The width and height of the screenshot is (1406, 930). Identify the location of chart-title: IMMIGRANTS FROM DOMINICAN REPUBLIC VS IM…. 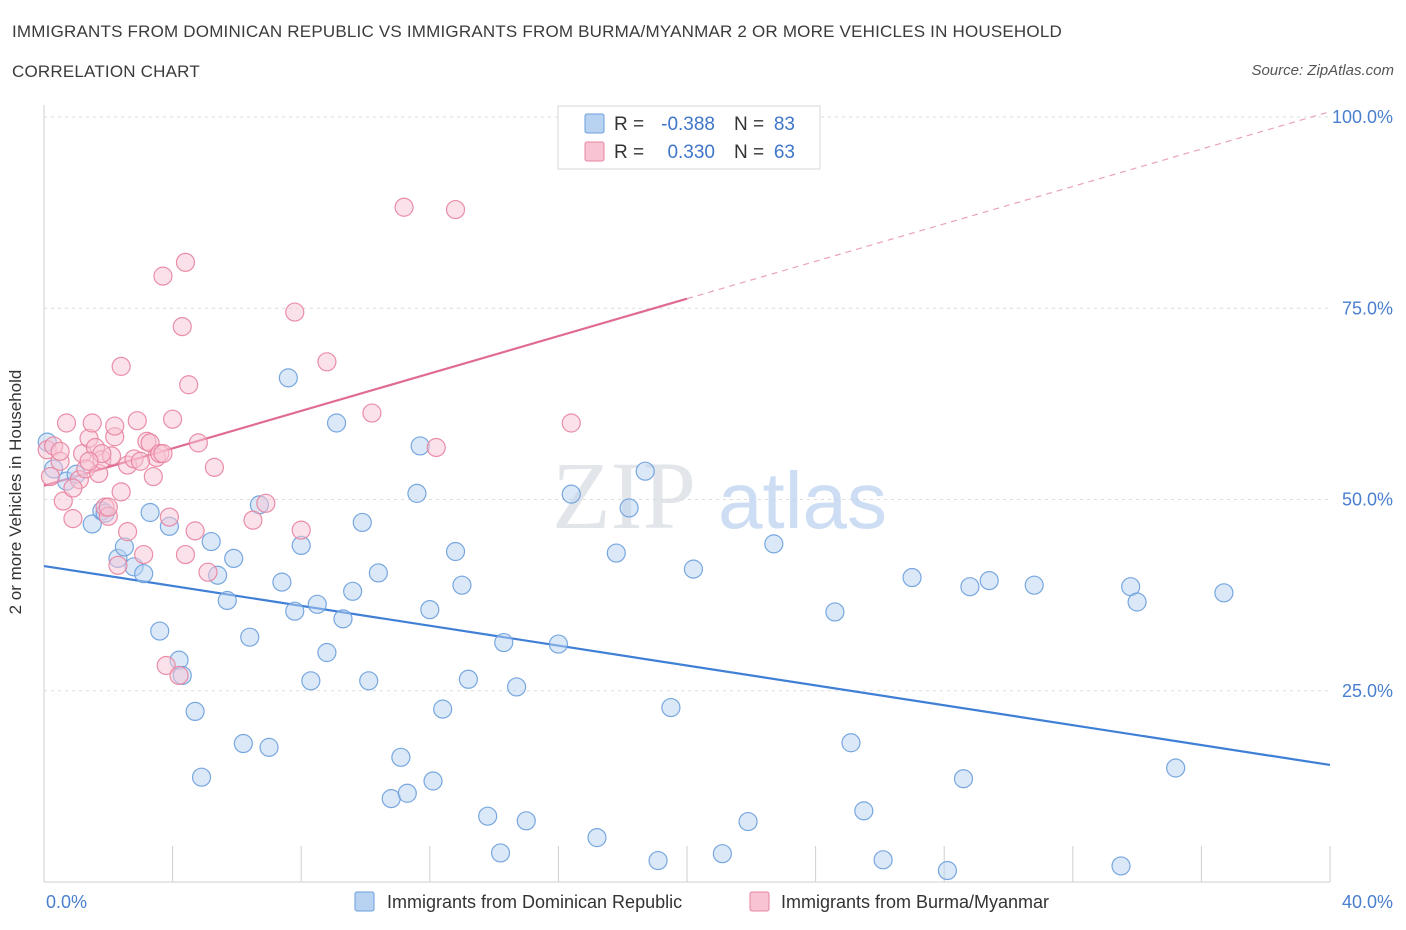
(537, 31).